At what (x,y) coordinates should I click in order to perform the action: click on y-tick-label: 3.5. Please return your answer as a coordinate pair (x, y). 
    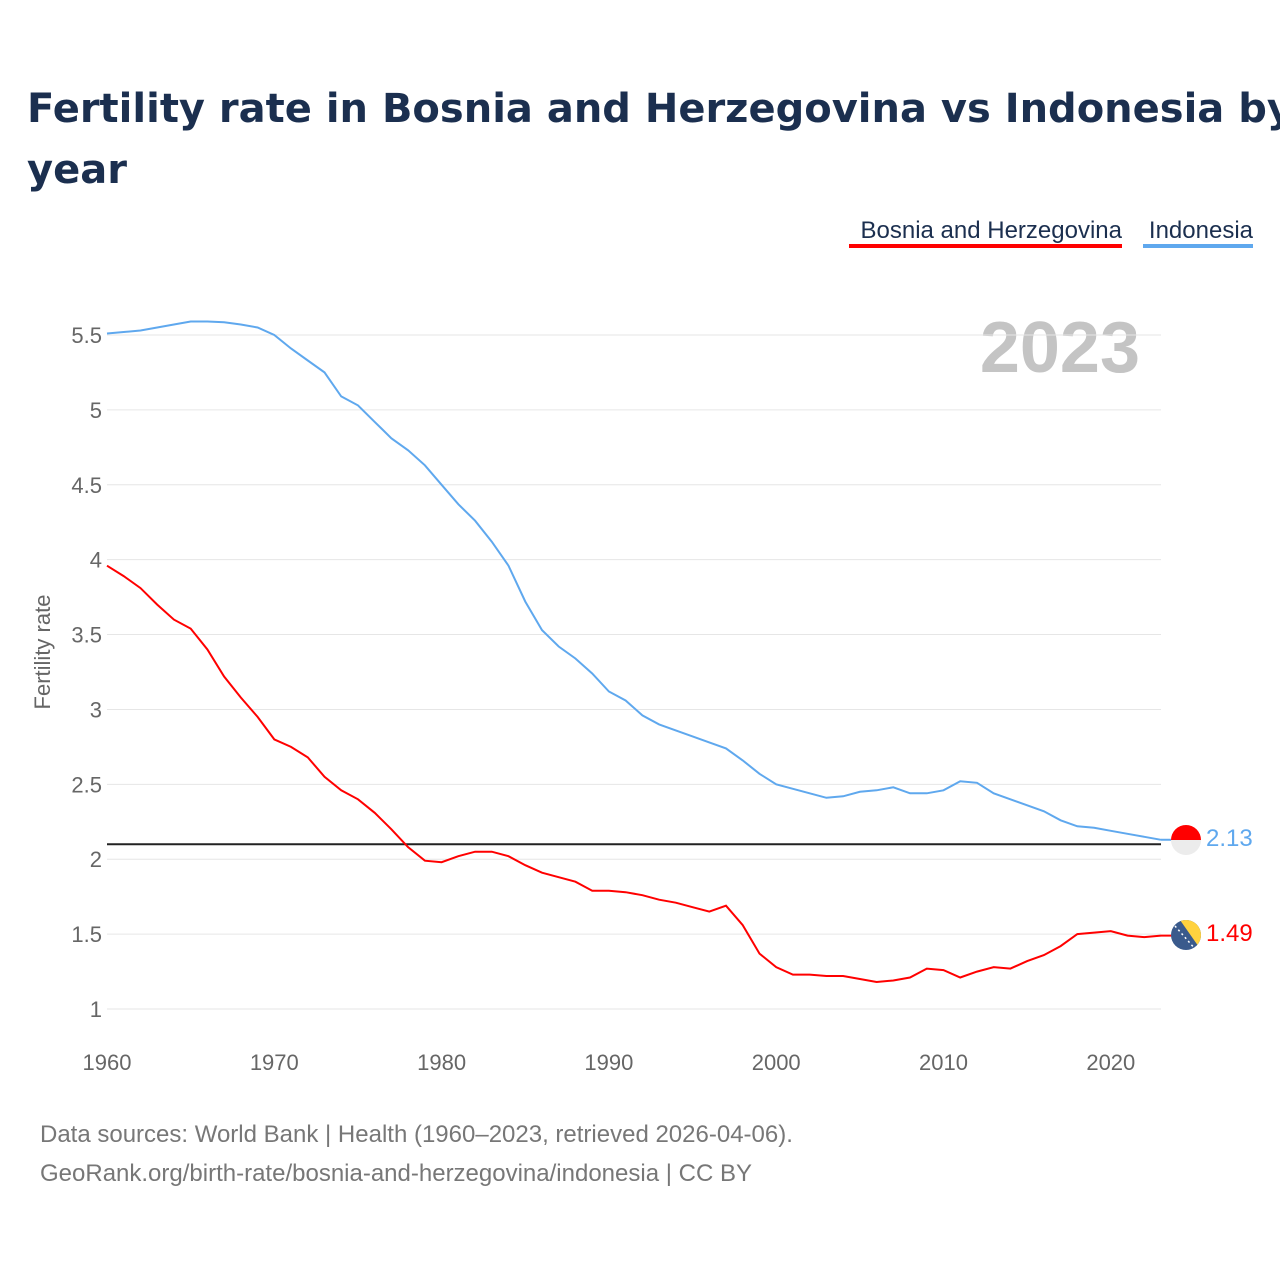
    Looking at the image, I should click on (86, 635).